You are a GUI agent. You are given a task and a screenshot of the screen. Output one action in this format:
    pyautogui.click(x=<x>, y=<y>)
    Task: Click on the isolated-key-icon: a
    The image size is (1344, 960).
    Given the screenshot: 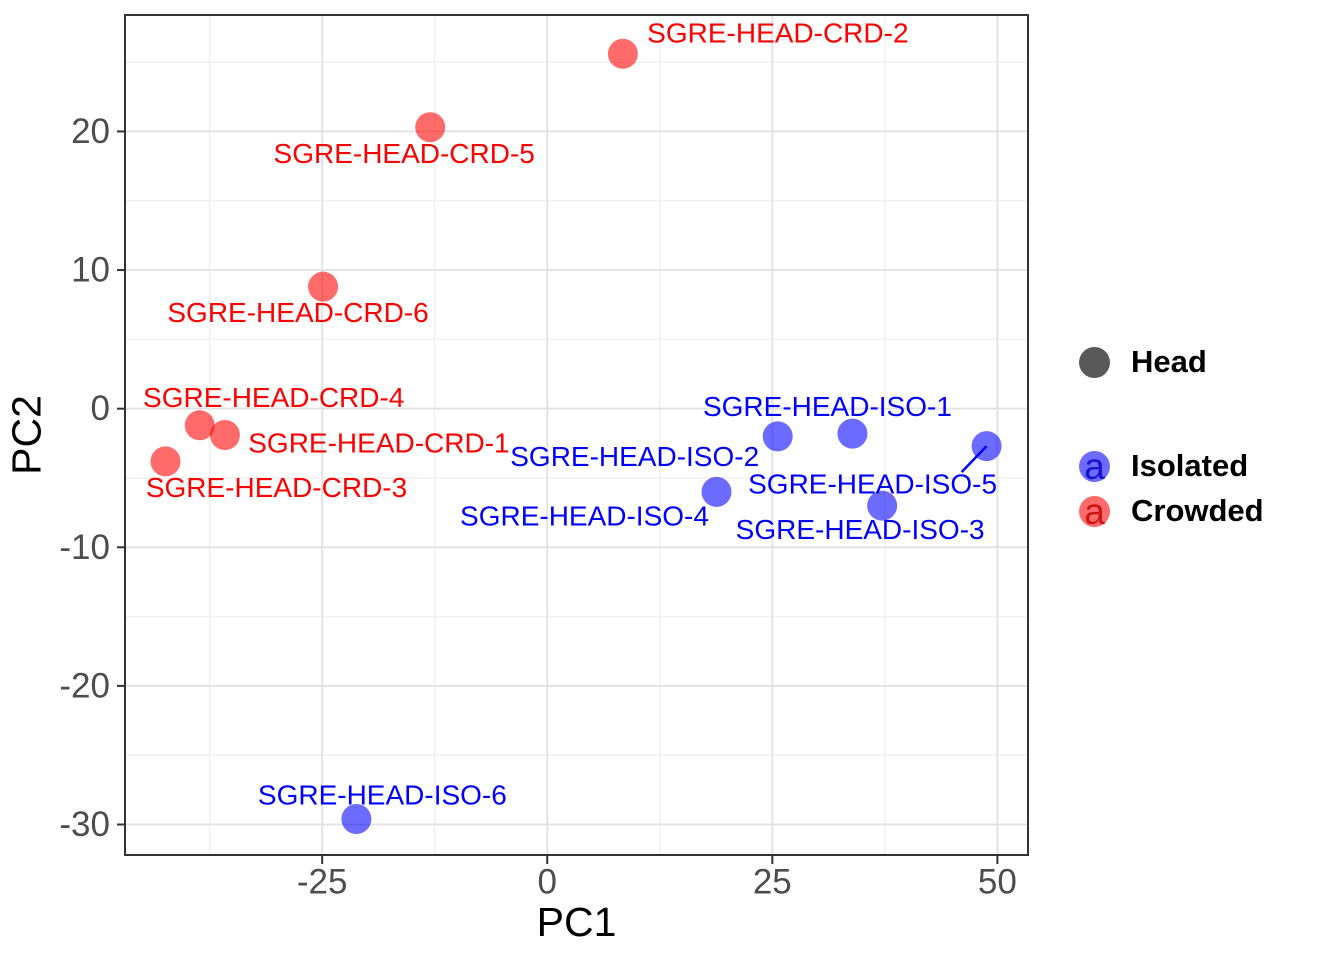 What is the action you would take?
    pyautogui.click(x=1094, y=466)
    